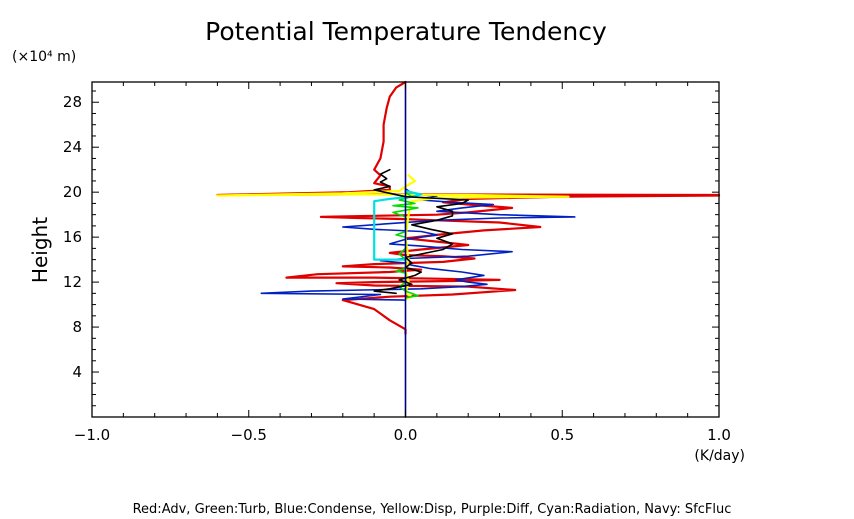 This screenshot has width=854, height=519. What do you see at coordinates (72, 102) in the screenshot?
I see `y-tick-label: 28` at bounding box center [72, 102].